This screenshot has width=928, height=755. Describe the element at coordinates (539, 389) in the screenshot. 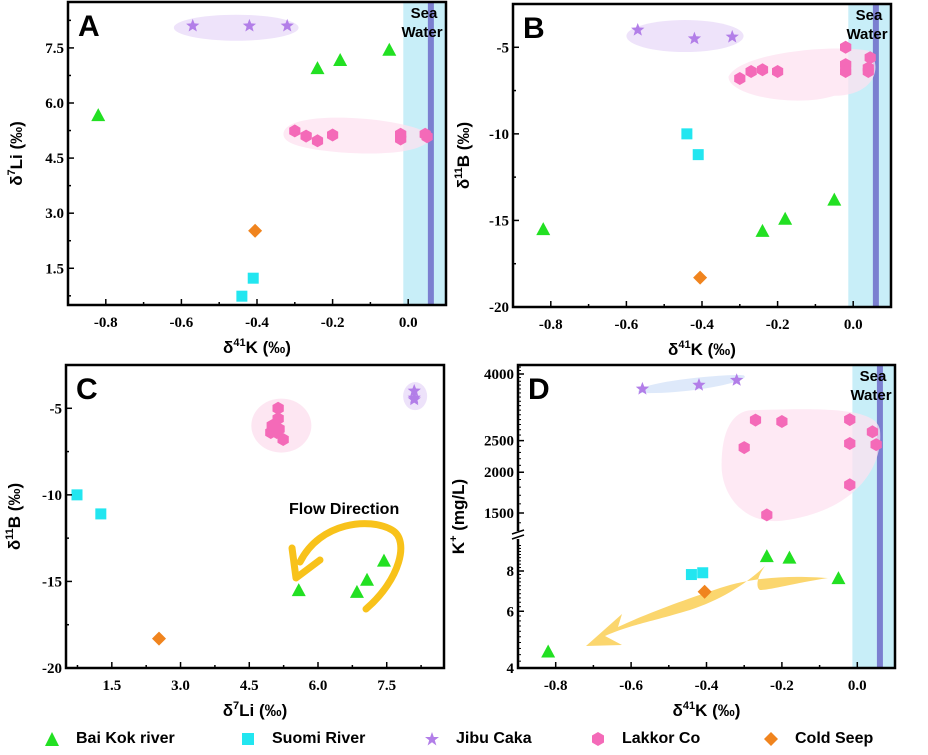

I see `panel-letter: D` at that location.